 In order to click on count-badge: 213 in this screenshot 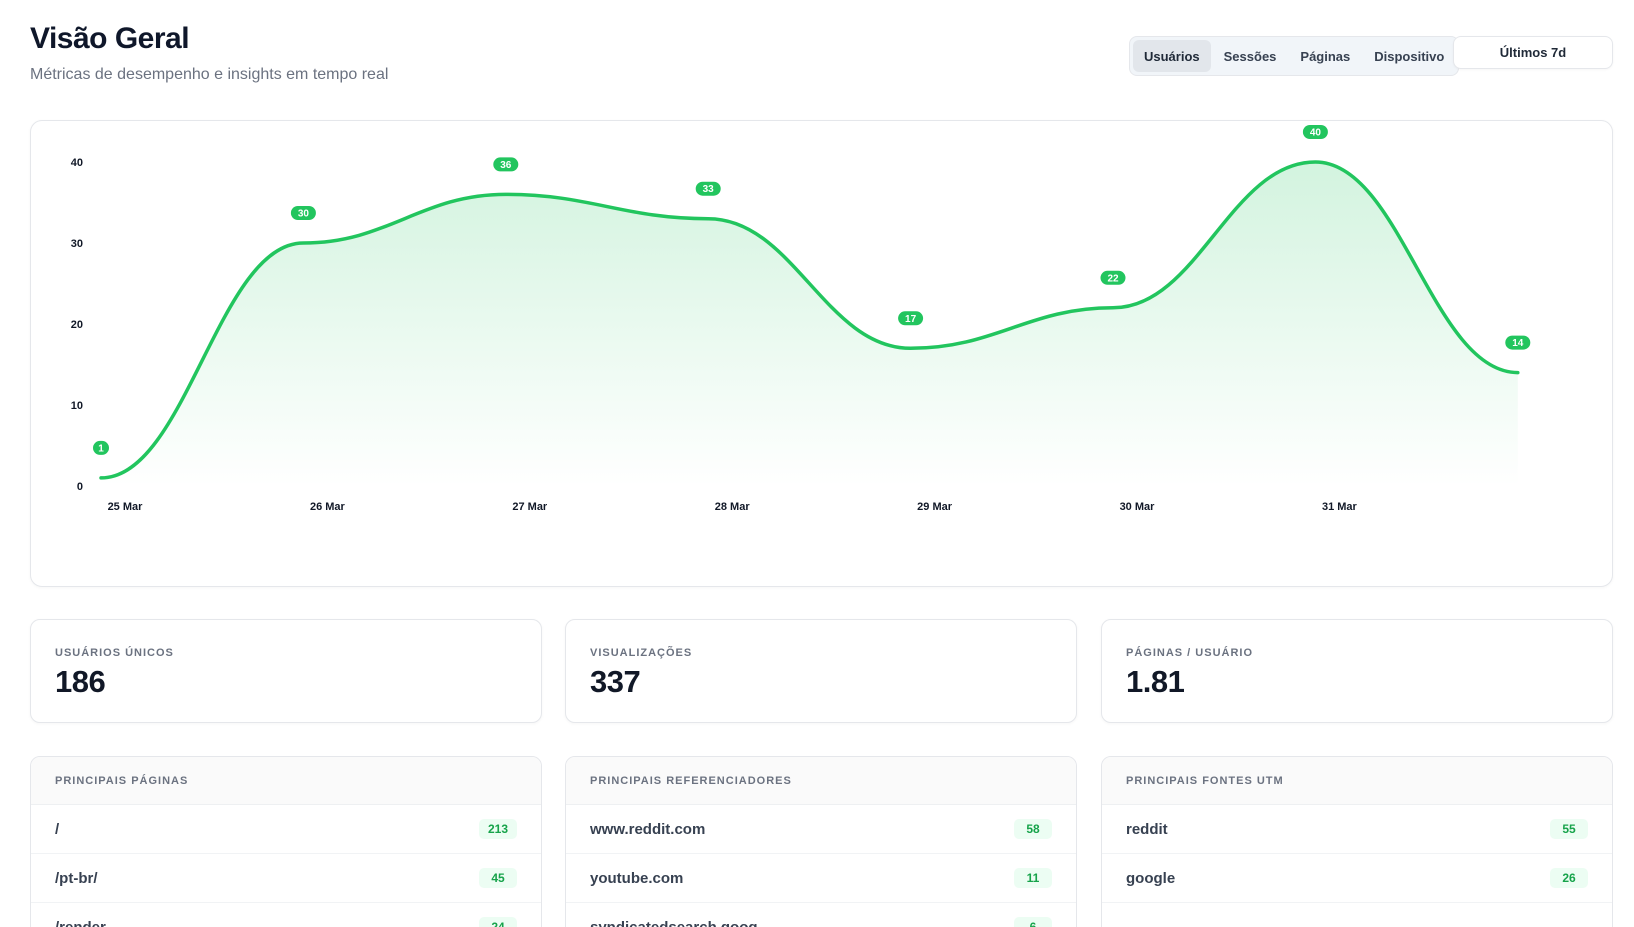, I will do `click(498, 829)`.